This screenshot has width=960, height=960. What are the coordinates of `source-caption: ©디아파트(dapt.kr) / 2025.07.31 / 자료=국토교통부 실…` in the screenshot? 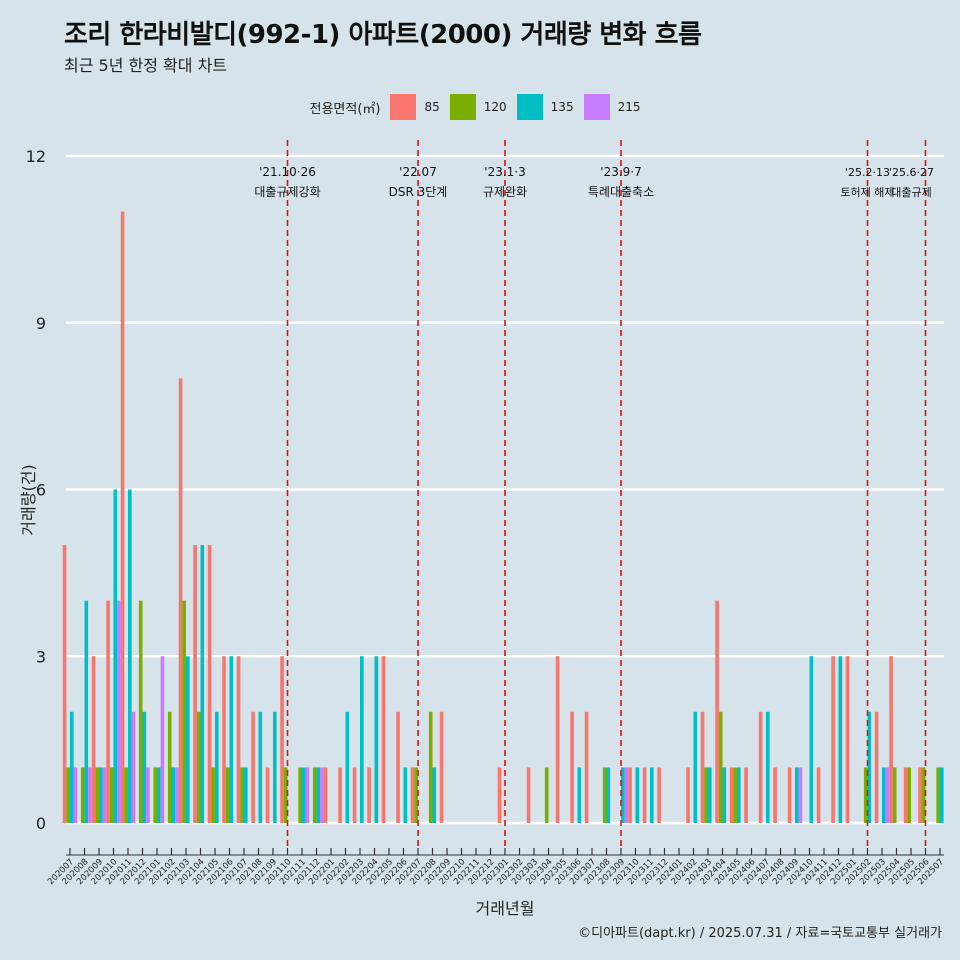 It's located at (760, 933).